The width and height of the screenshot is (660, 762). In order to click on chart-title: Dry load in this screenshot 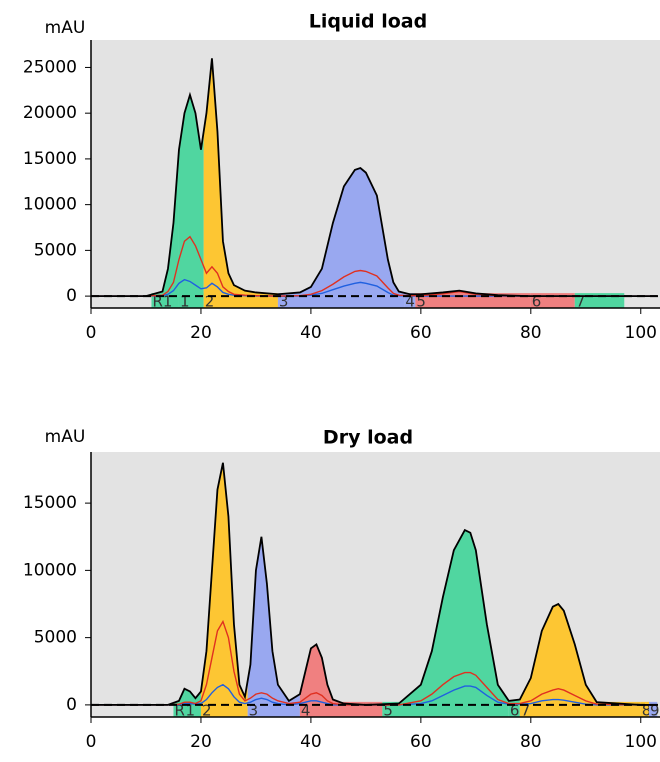, I will do `click(368, 438)`.